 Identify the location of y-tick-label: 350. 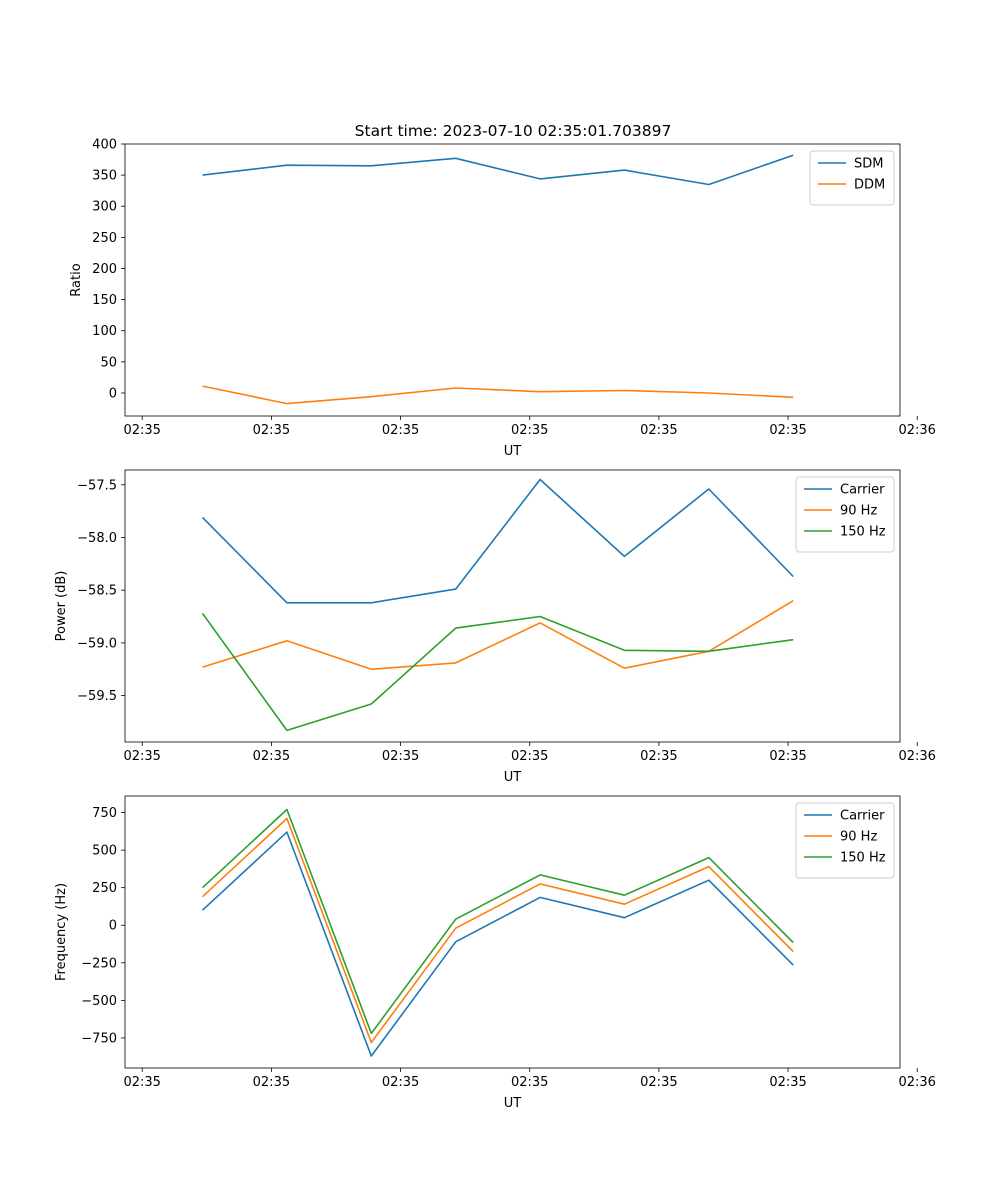
(104, 176).